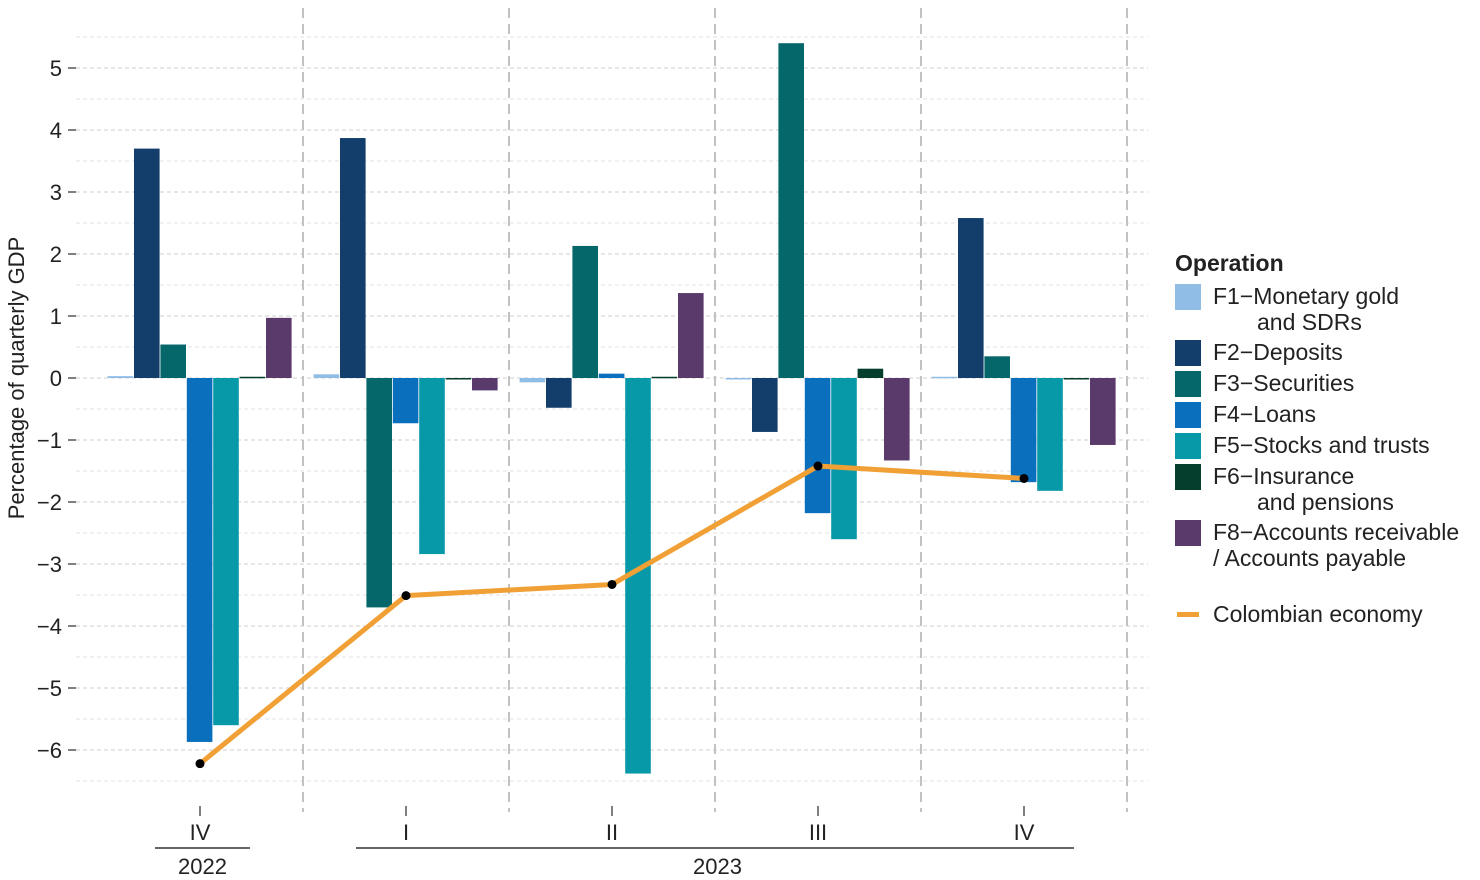  Describe the element at coordinates (49, 750) in the screenshot. I see `y-tick-label: −6` at that location.